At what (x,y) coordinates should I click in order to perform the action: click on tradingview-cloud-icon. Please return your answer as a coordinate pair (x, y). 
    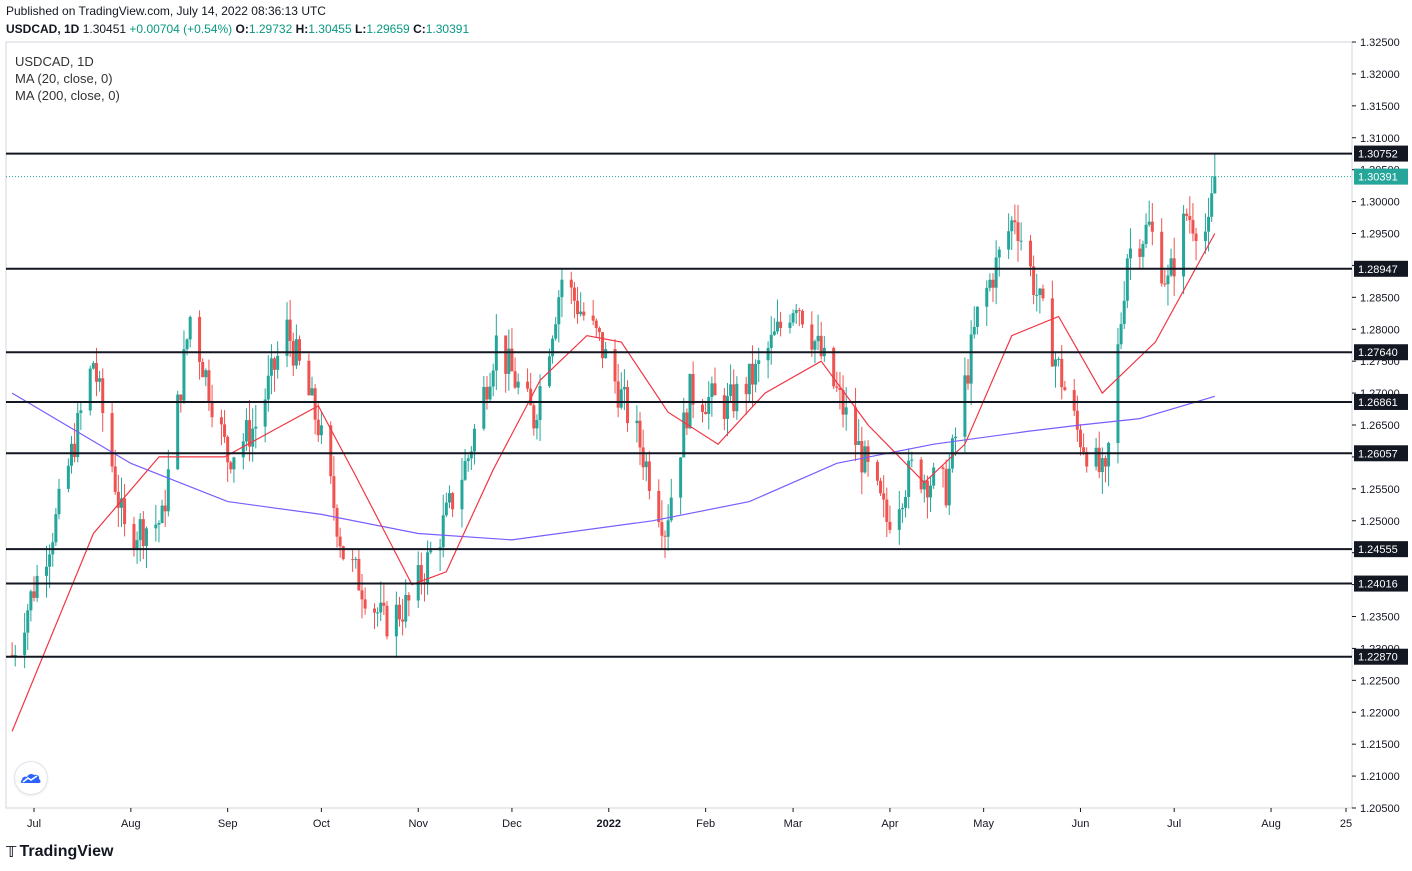
    Looking at the image, I should click on (31, 778).